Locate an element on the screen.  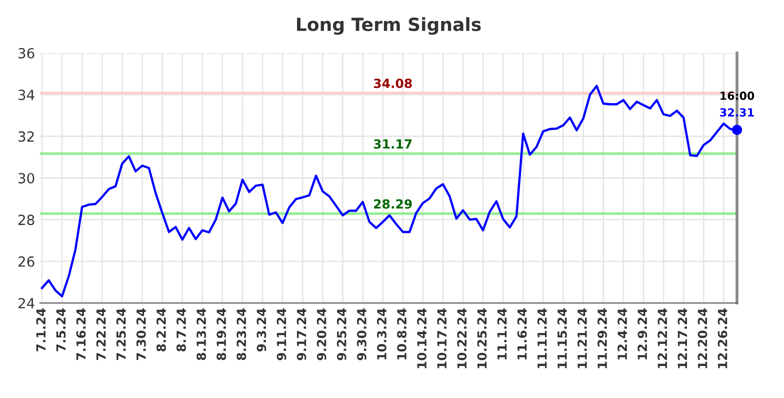
x-tick-label: 12.9.24 is located at coordinates (643, 334).